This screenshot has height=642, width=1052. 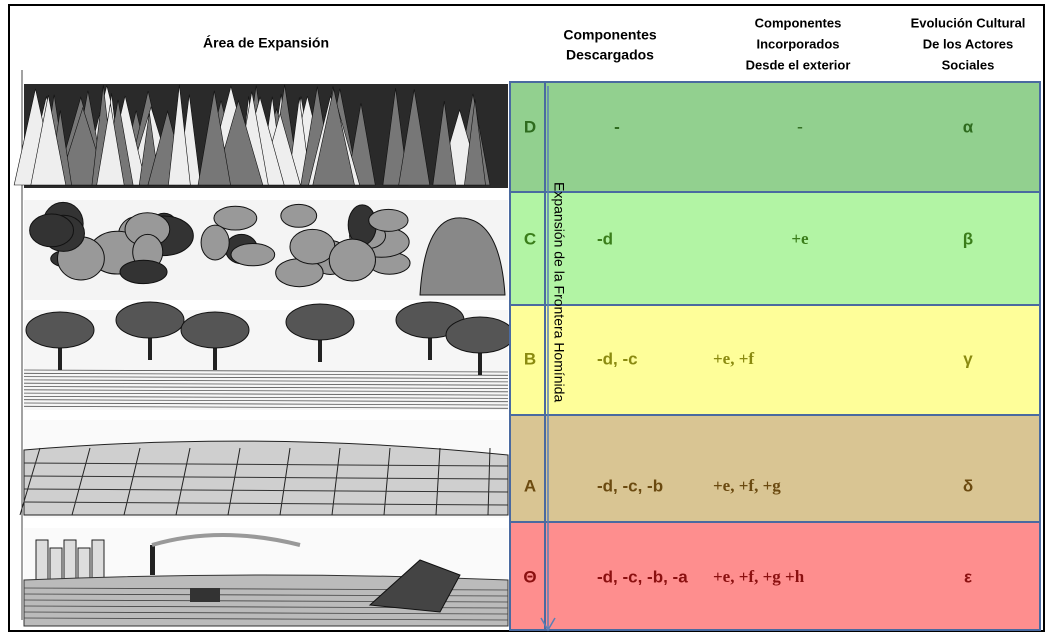 What do you see at coordinates (226, 540) in the screenshot?
I see `smoke` at bounding box center [226, 540].